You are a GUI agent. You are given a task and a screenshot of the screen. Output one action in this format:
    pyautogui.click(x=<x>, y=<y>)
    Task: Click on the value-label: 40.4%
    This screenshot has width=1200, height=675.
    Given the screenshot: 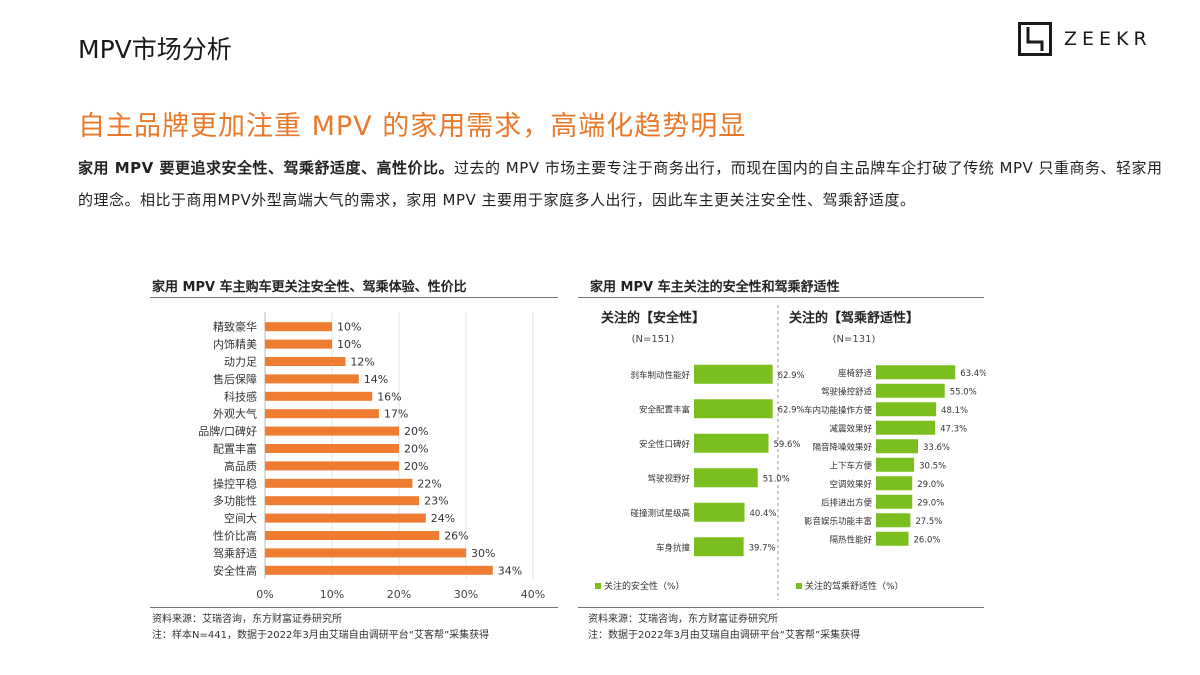 What is the action you would take?
    pyautogui.click(x=763, y=514)
    